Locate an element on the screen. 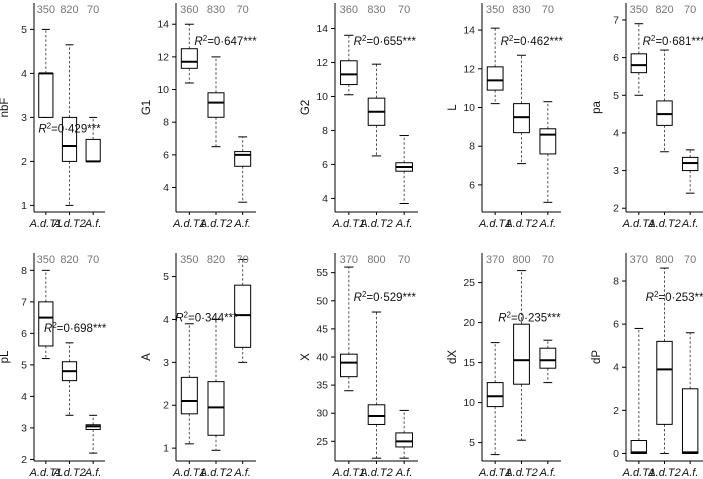  r-squared-annotation: R2=0·529*** is located at coordinates (385, 296).